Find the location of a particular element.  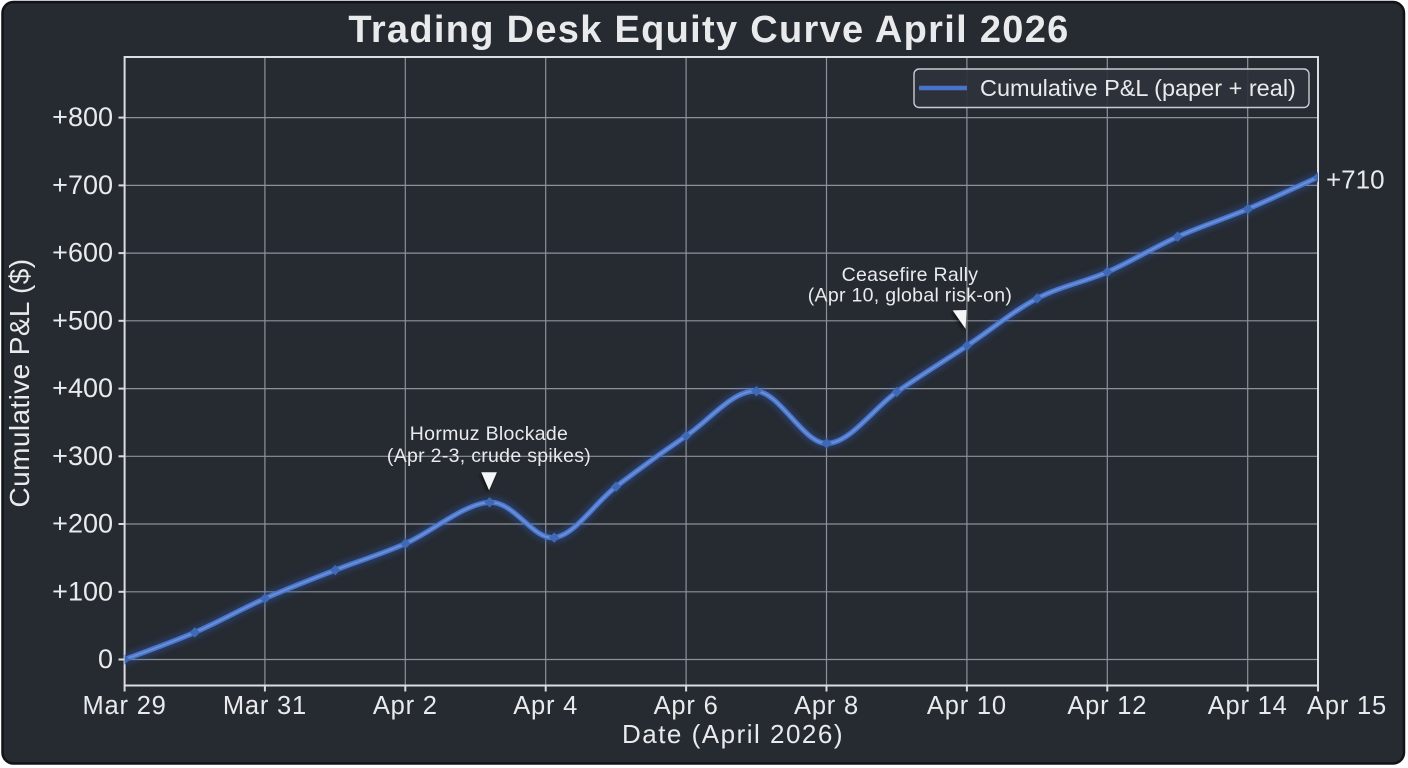

svg-text: Ceasefire Rally is located at coordinates (910, 275).